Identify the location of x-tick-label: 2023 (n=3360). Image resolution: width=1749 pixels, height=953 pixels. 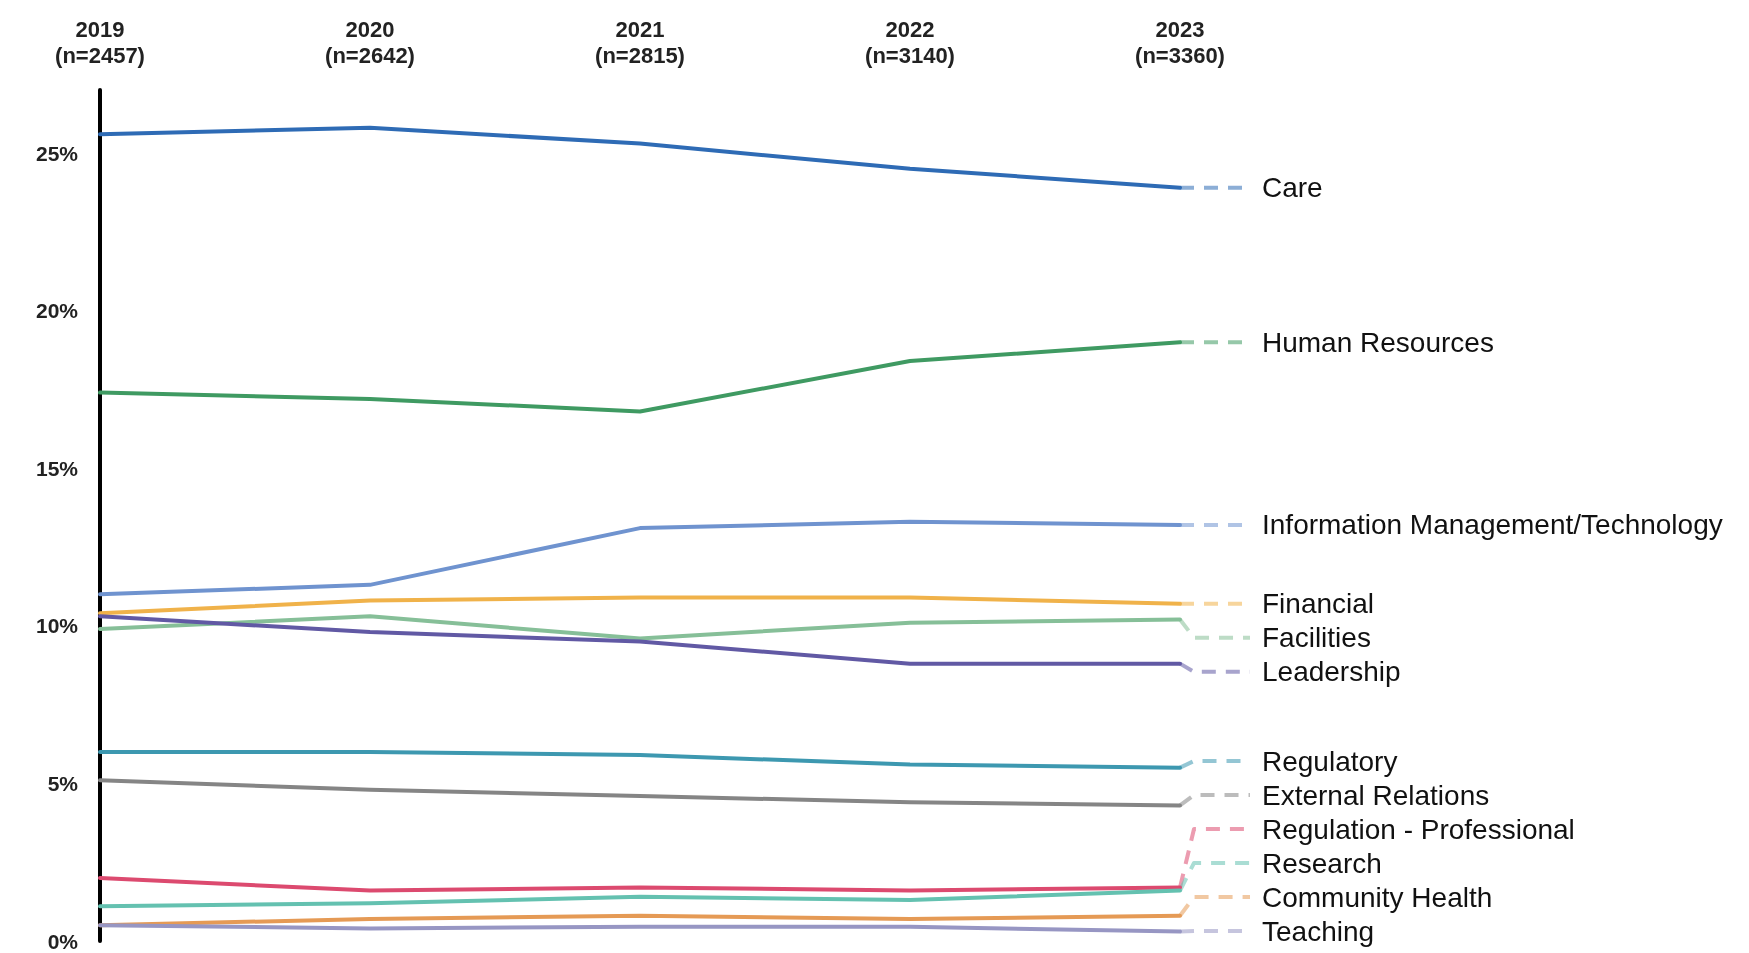
(1180, 42).